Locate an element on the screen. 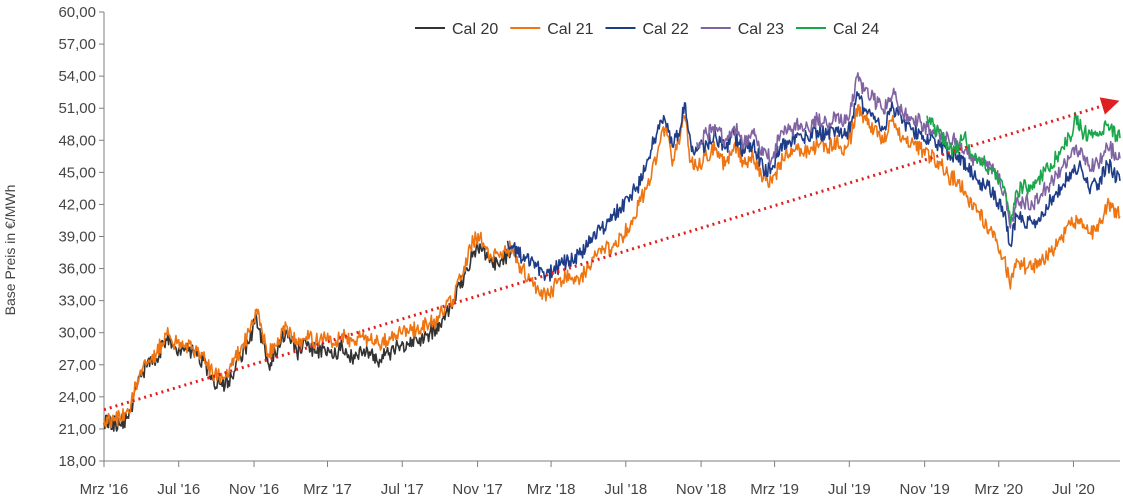 This screenshot has height=500, width=1123. y-tick-label: 33,00 is located at coordinates (77, 301).